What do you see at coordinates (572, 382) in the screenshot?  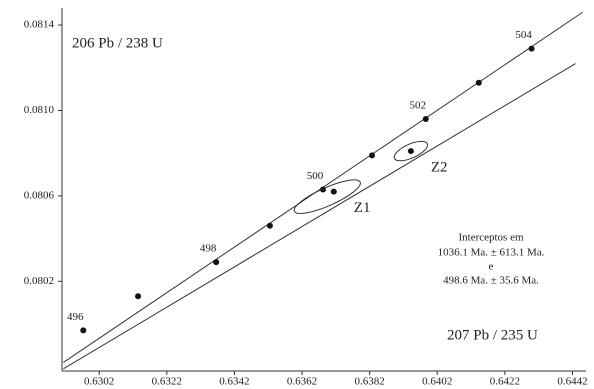 I see `x-tick-label: 0.6442` at bounding box center [572, 382].